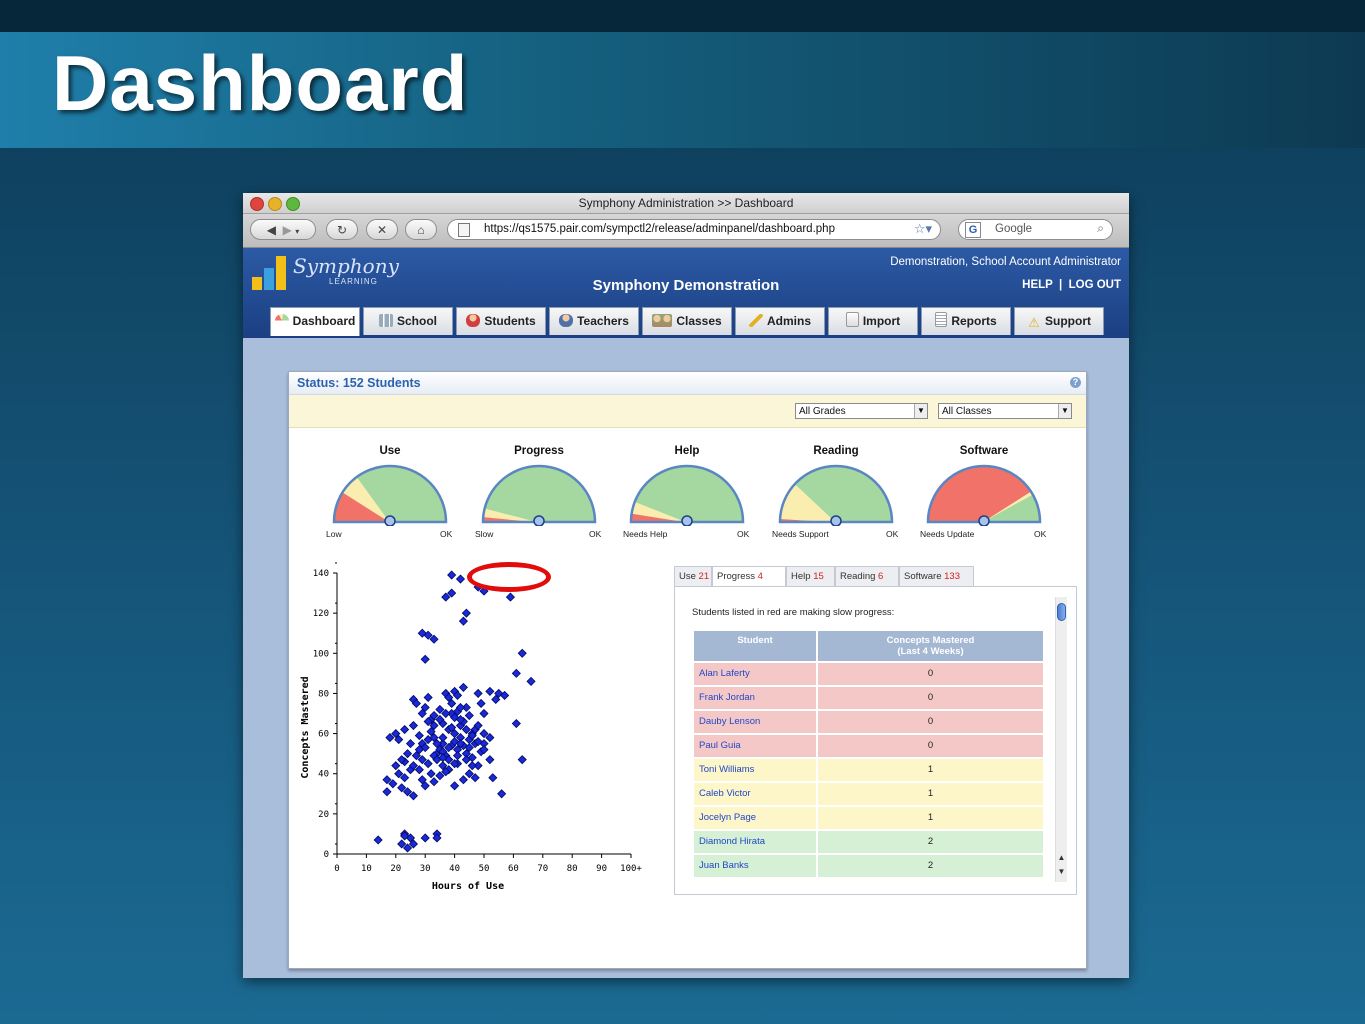  Describe the element at coordinates (755, 646) in the screenshot. I see `column-header-student: Student` at that location.